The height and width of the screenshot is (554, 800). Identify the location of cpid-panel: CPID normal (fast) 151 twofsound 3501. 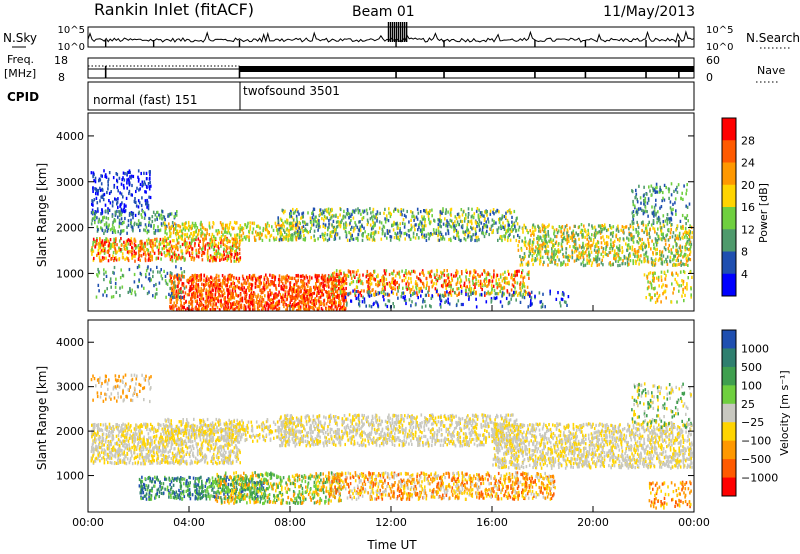
(351, 96).